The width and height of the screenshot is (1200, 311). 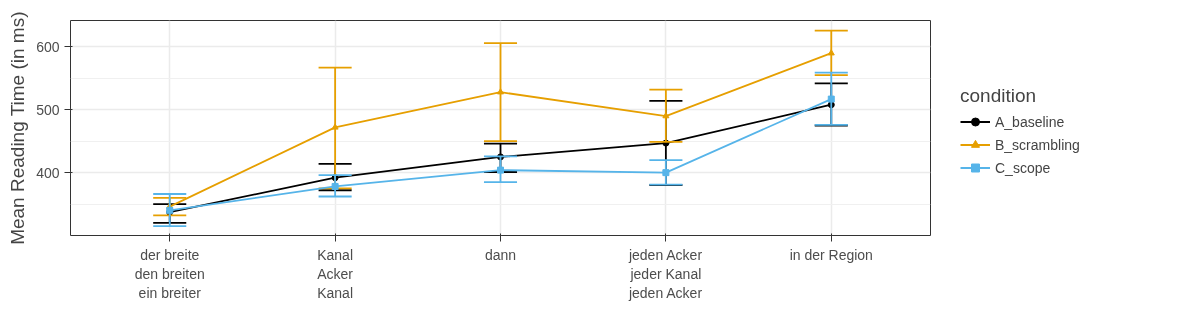 I want to click on legend-label: B_scrambling, so click(x=1037, y=144).